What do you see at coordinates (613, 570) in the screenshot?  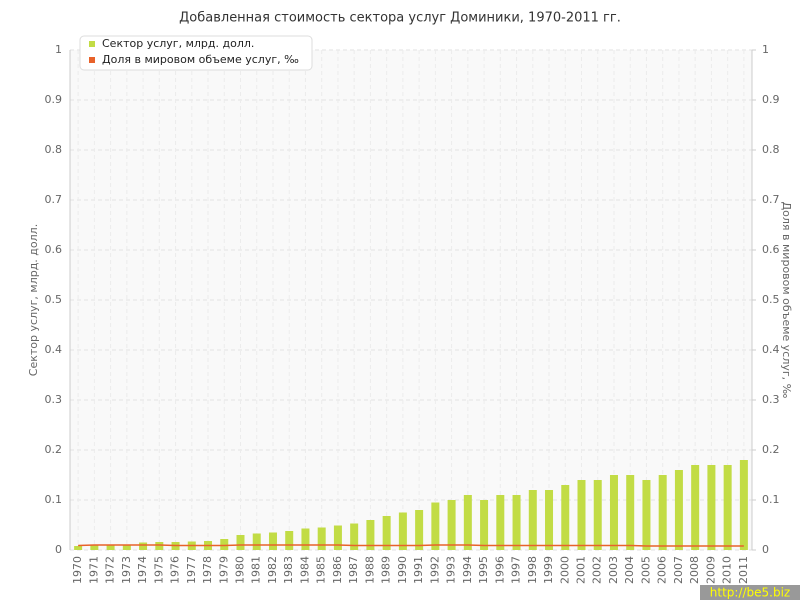 I see `x-tick-label: 2003` at bounding box center [613, 570].